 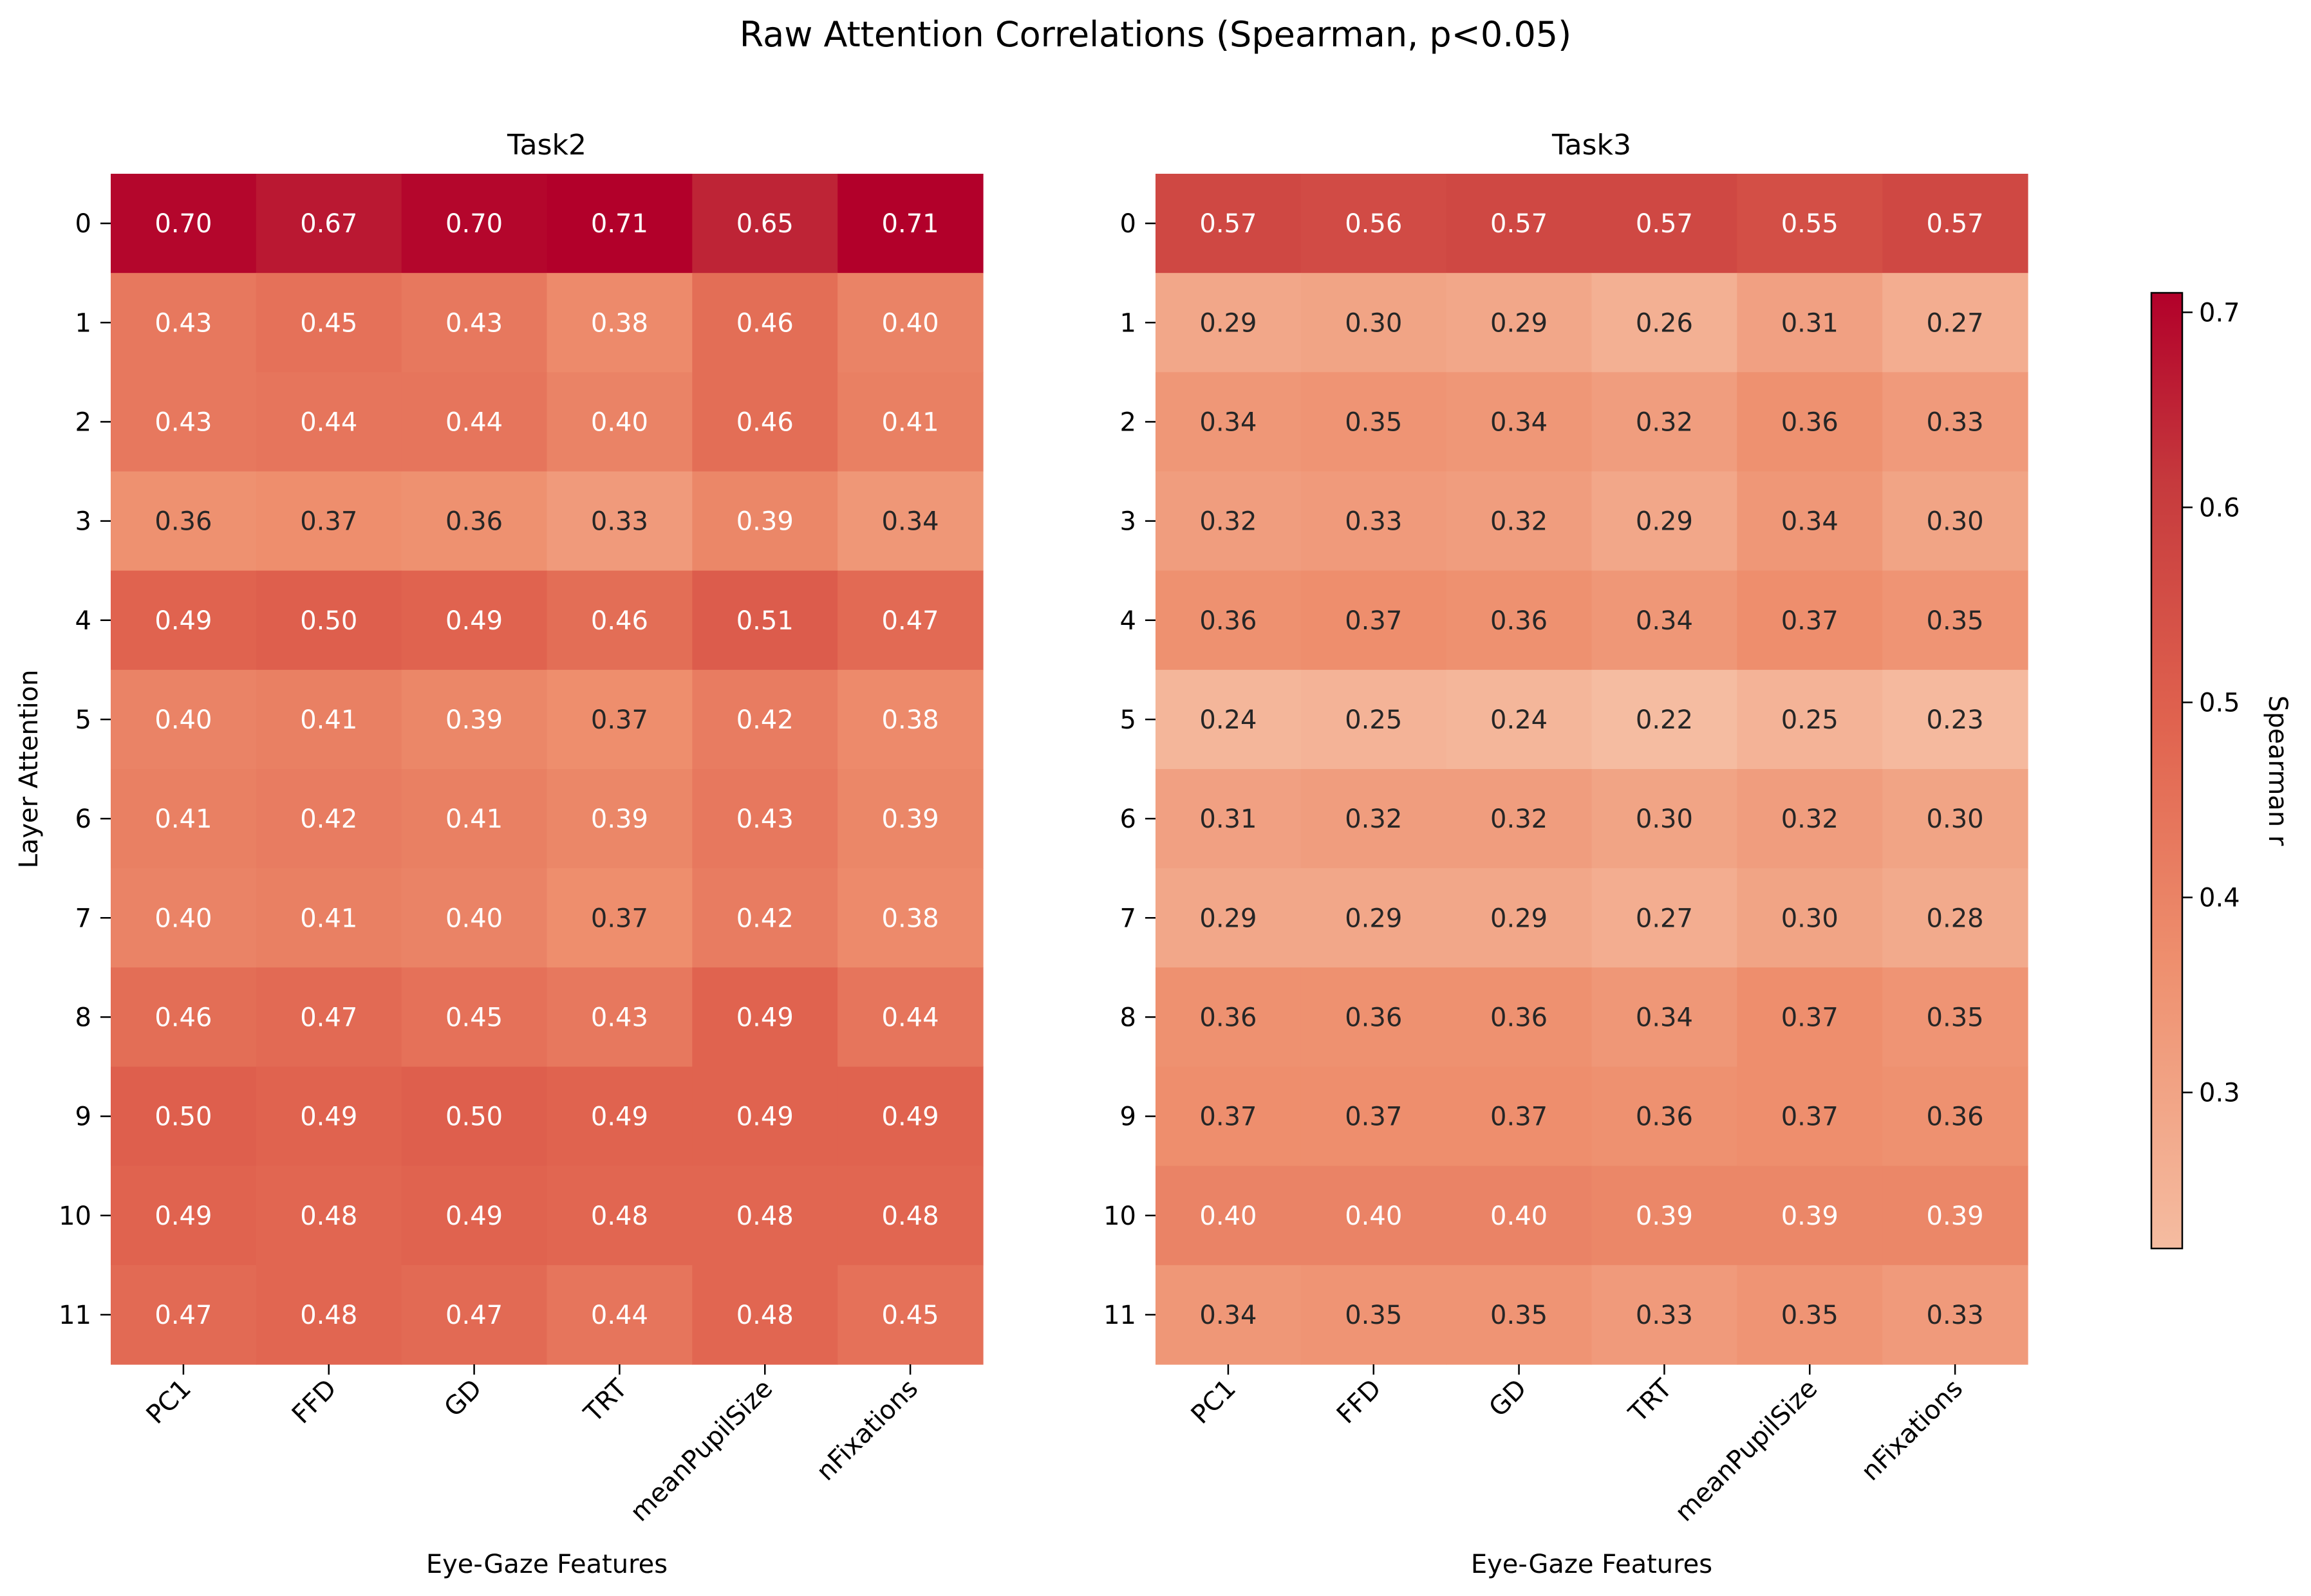 I want to click on cell-value-label: 0.42, so click(x=765, y=918).